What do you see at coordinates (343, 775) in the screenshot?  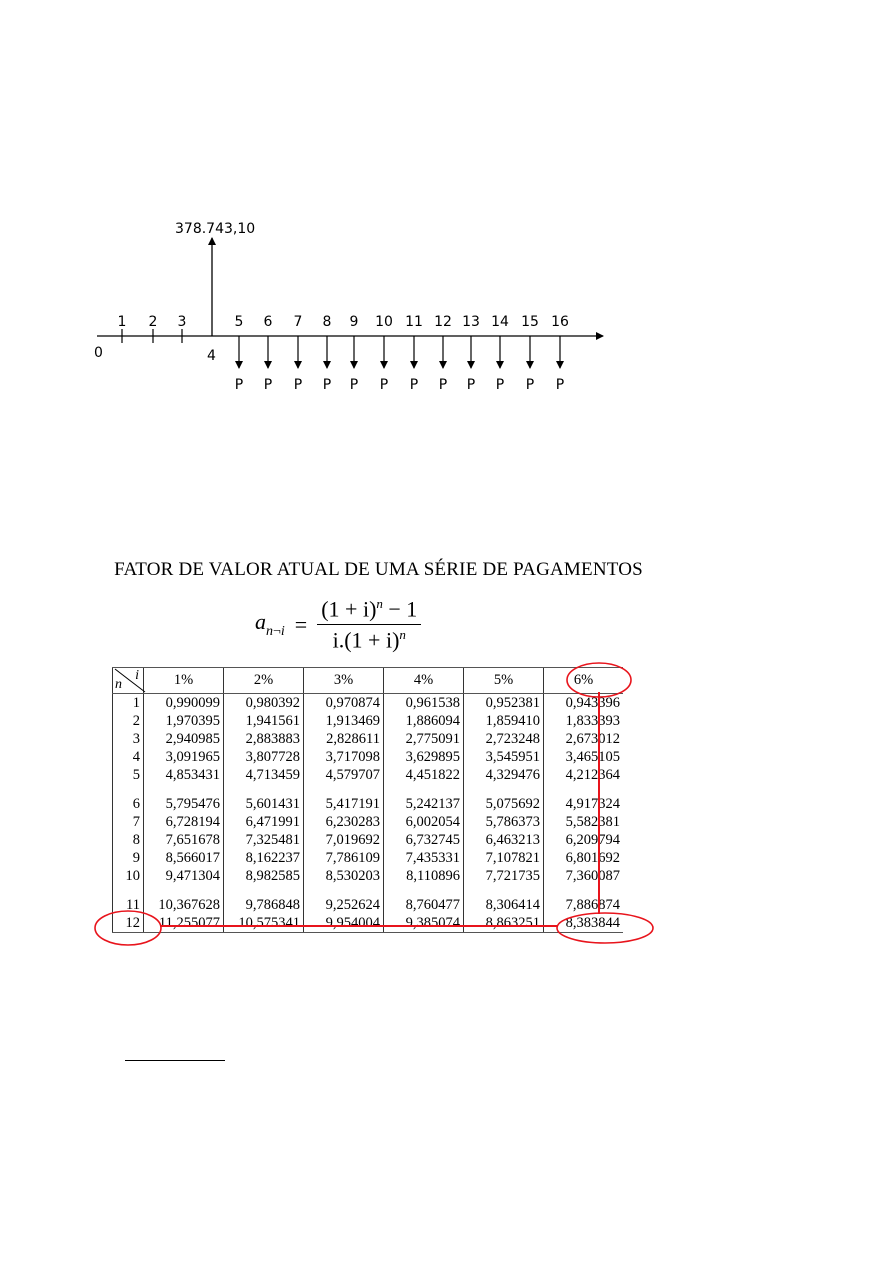 I see `factor-cell: 4,579707` at bounding box center [343, 775].